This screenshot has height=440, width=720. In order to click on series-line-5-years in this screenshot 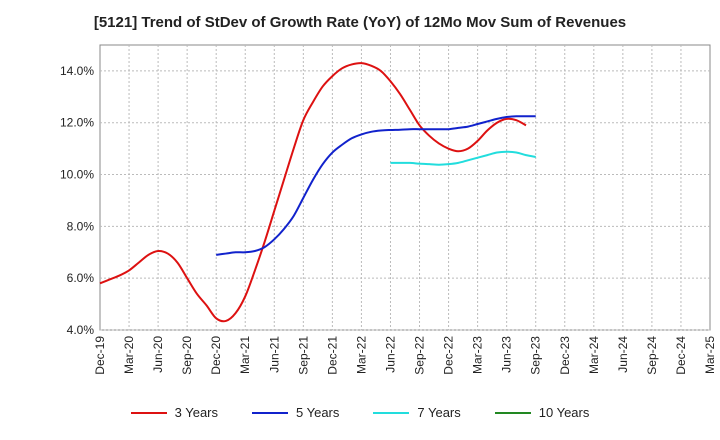, I will do `click(376, 185)`.